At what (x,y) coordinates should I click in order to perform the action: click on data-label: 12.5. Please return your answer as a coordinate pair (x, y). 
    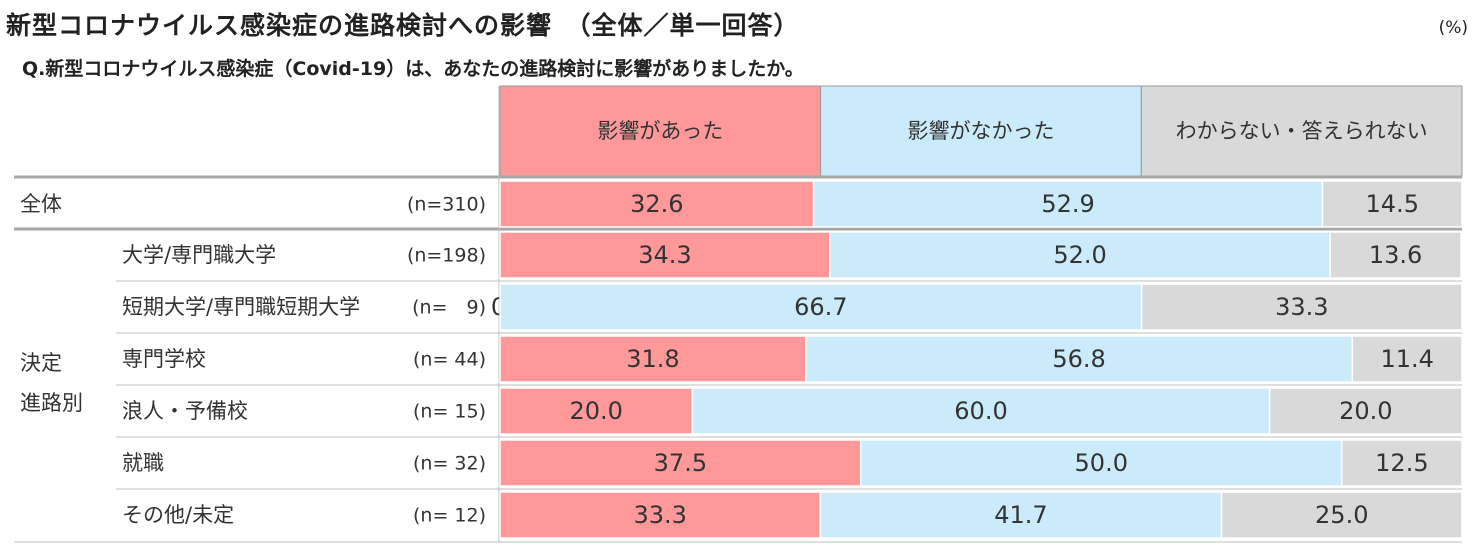
    Looking at the image, I should click on (1401, 463).